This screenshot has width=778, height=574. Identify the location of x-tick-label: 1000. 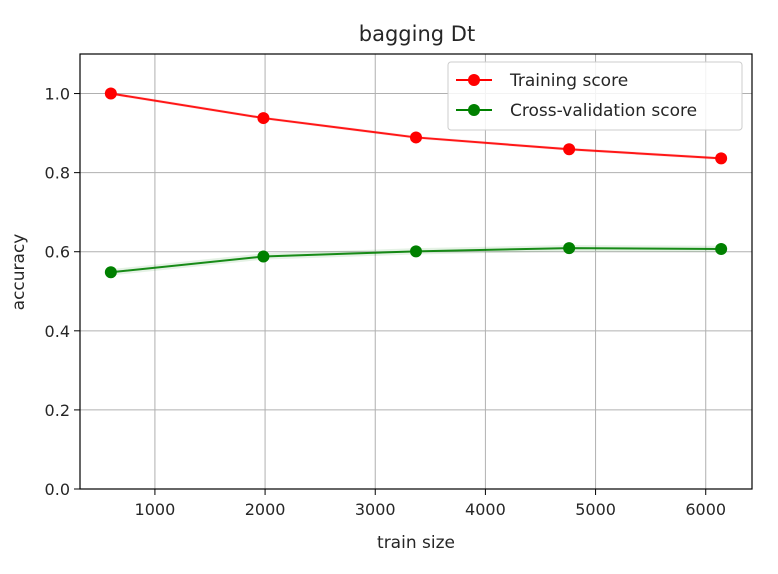
(155, 509).